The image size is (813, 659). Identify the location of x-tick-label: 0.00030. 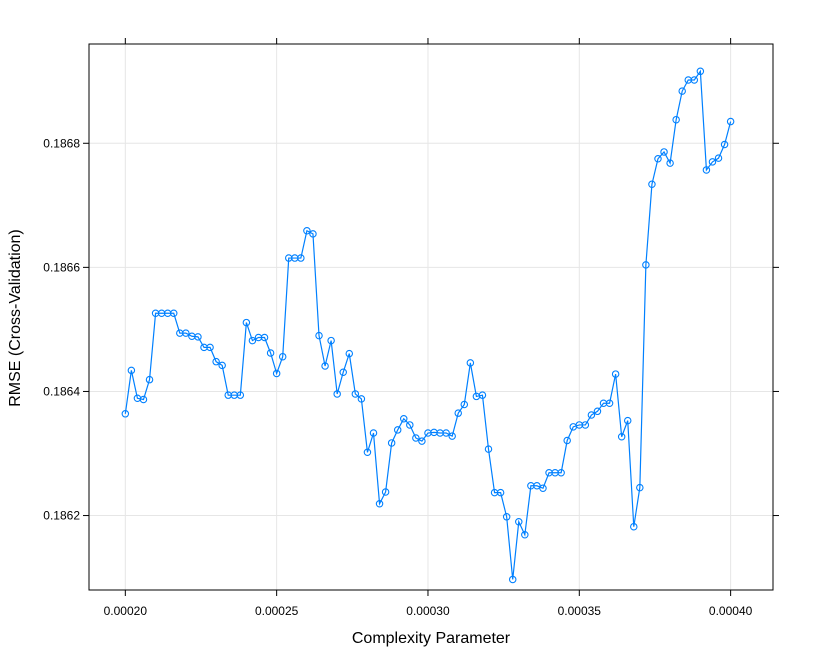
(428, 611).